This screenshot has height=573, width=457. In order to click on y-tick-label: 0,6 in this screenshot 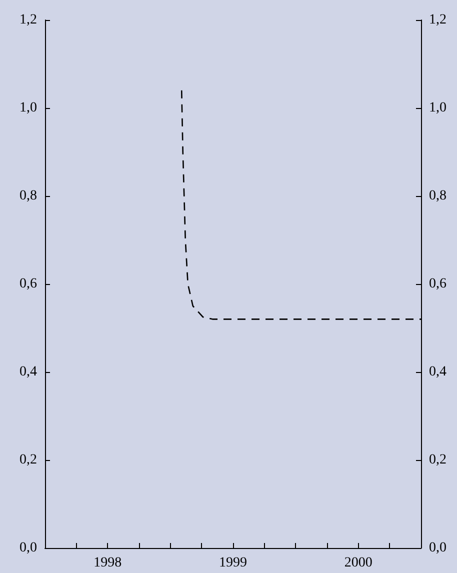, I will do `click(28, 284)`.